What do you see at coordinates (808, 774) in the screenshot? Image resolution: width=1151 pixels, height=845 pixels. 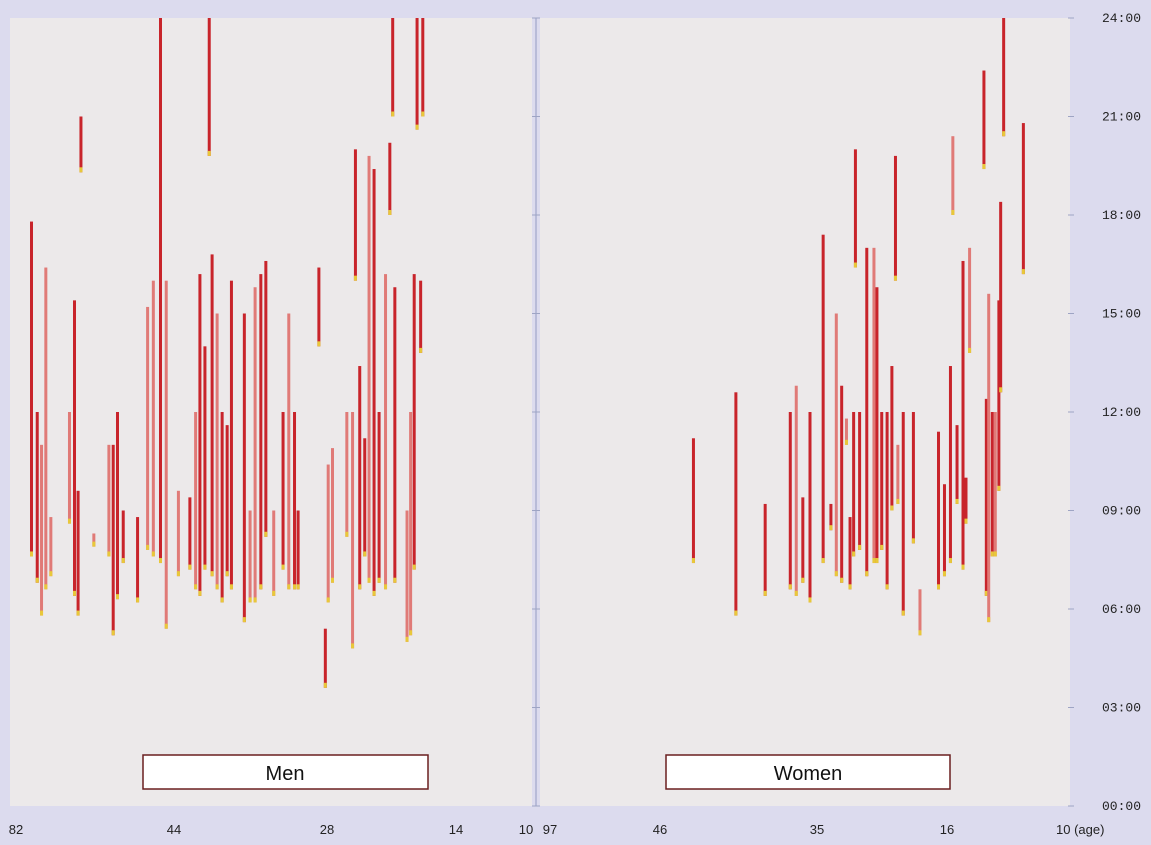 I see `women-legend-label: Women` at bounding box center [808, 774].